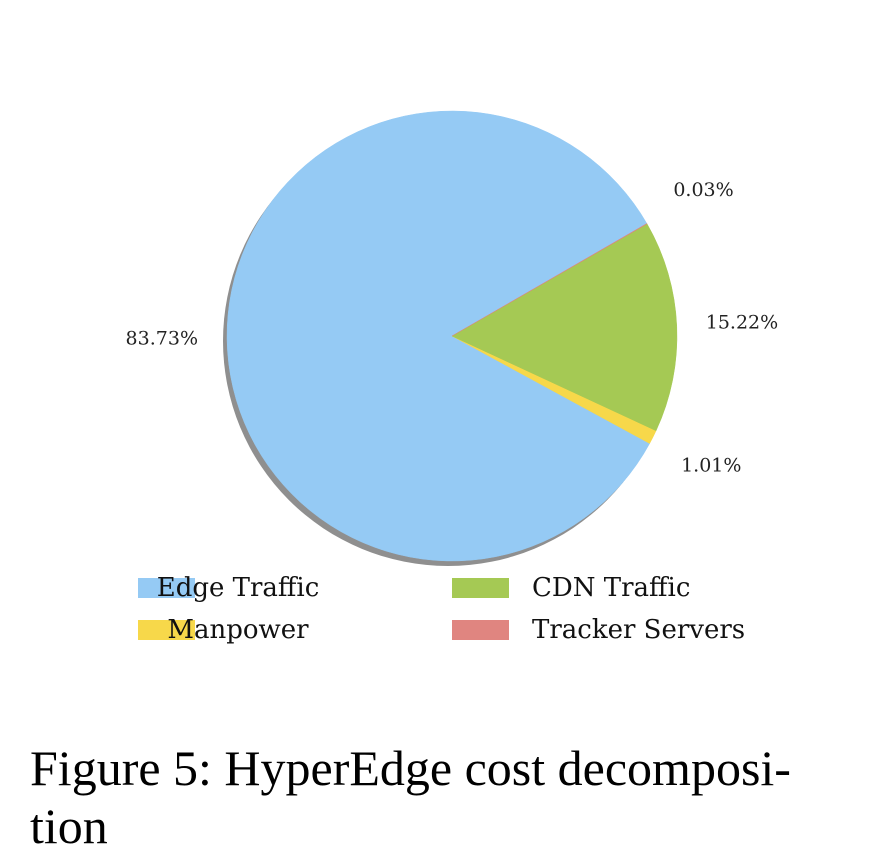 This screenshot has height=868, width=896. I want to click on slice-label: 83.73%, so click(162, 339).